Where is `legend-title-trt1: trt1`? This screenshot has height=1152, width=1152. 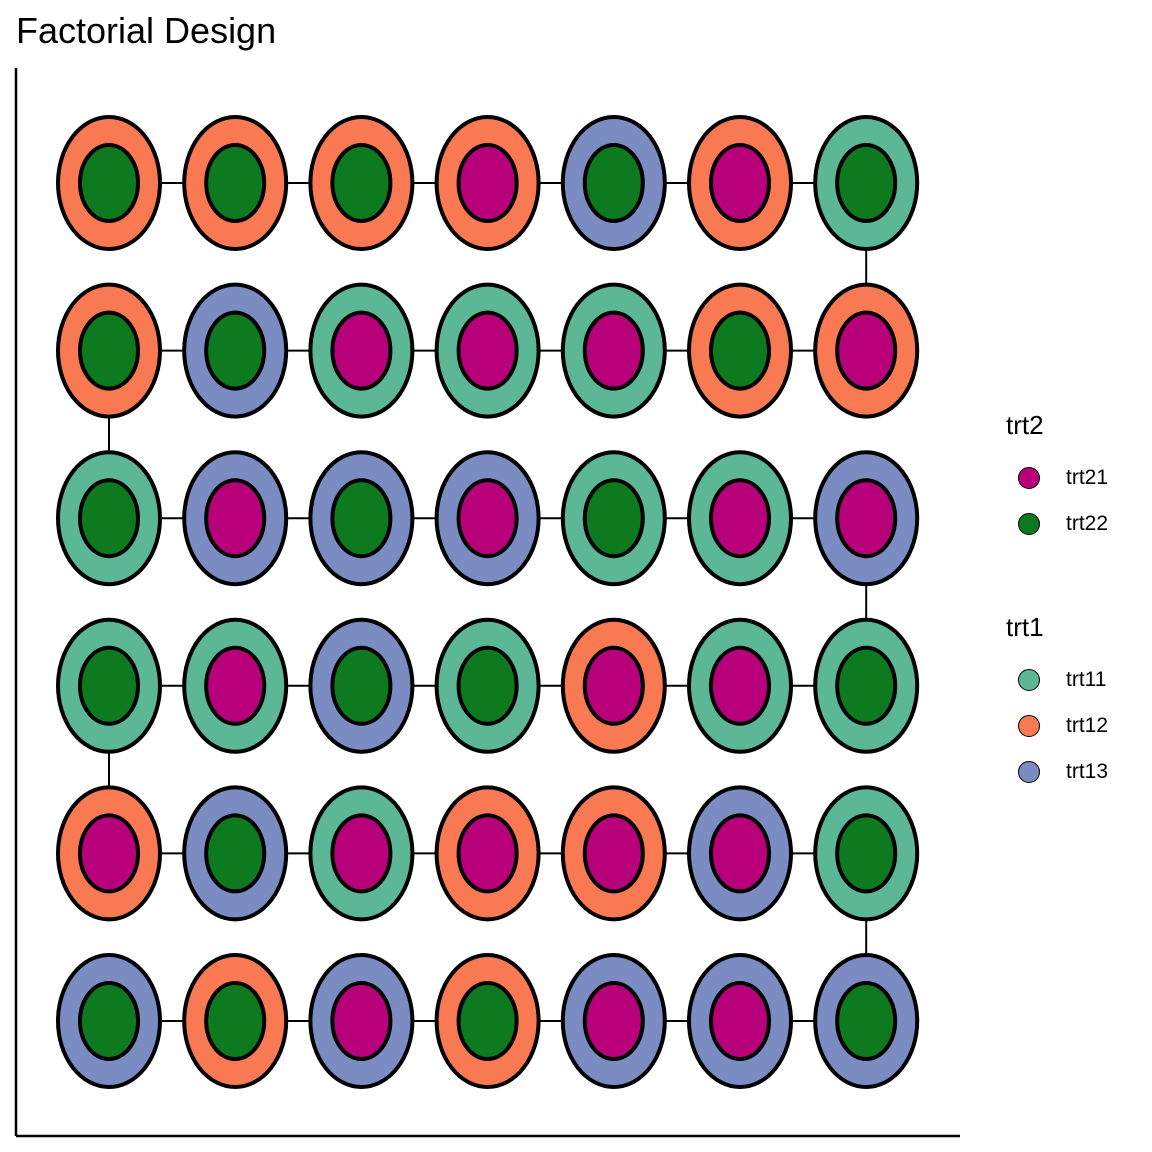 legend-title-trt1: trt1 is located at coordinates (1025, 627).